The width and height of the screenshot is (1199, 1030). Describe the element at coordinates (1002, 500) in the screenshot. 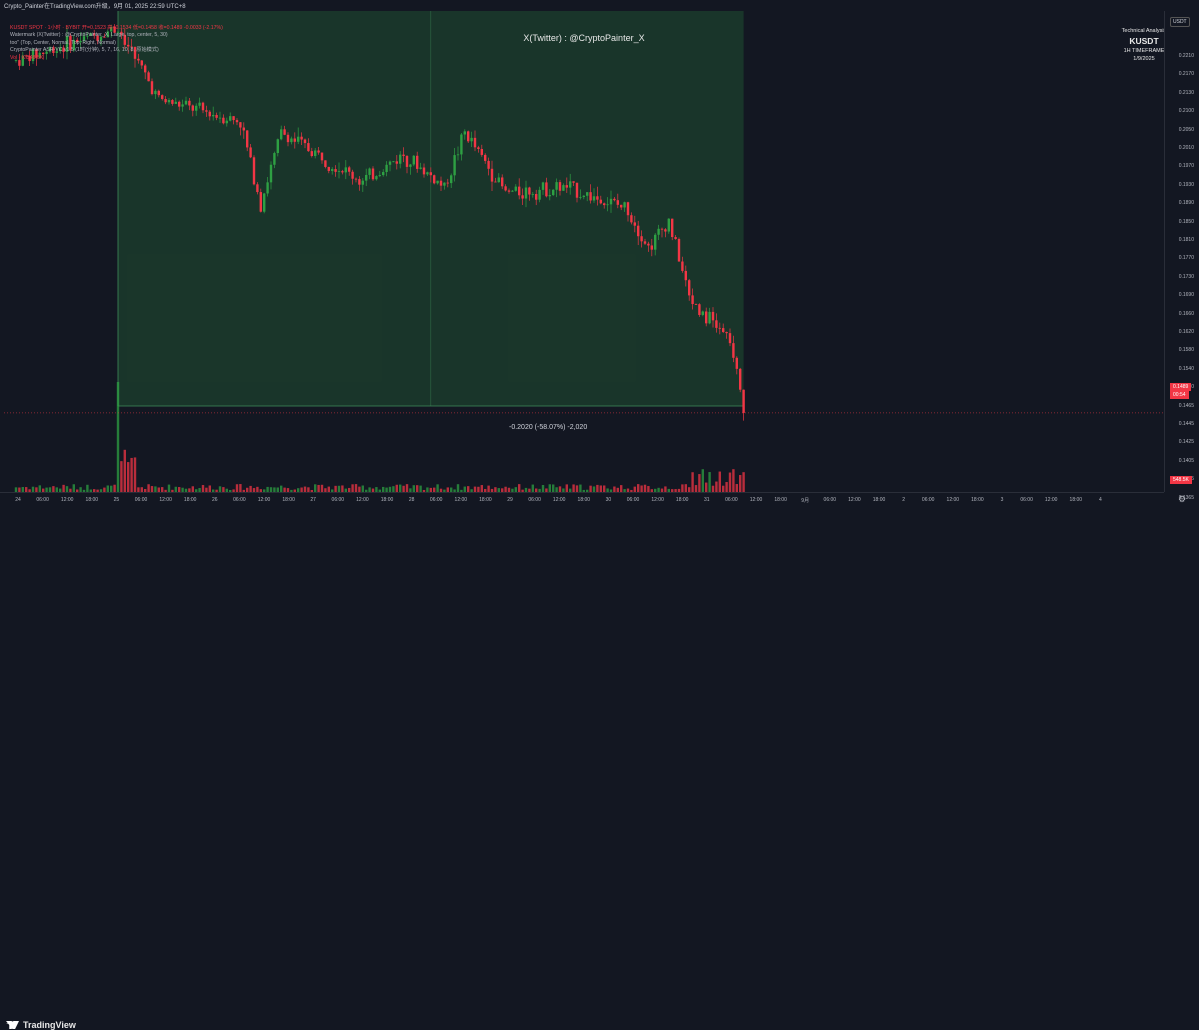

I see `time-axis-label: 3` at that location.